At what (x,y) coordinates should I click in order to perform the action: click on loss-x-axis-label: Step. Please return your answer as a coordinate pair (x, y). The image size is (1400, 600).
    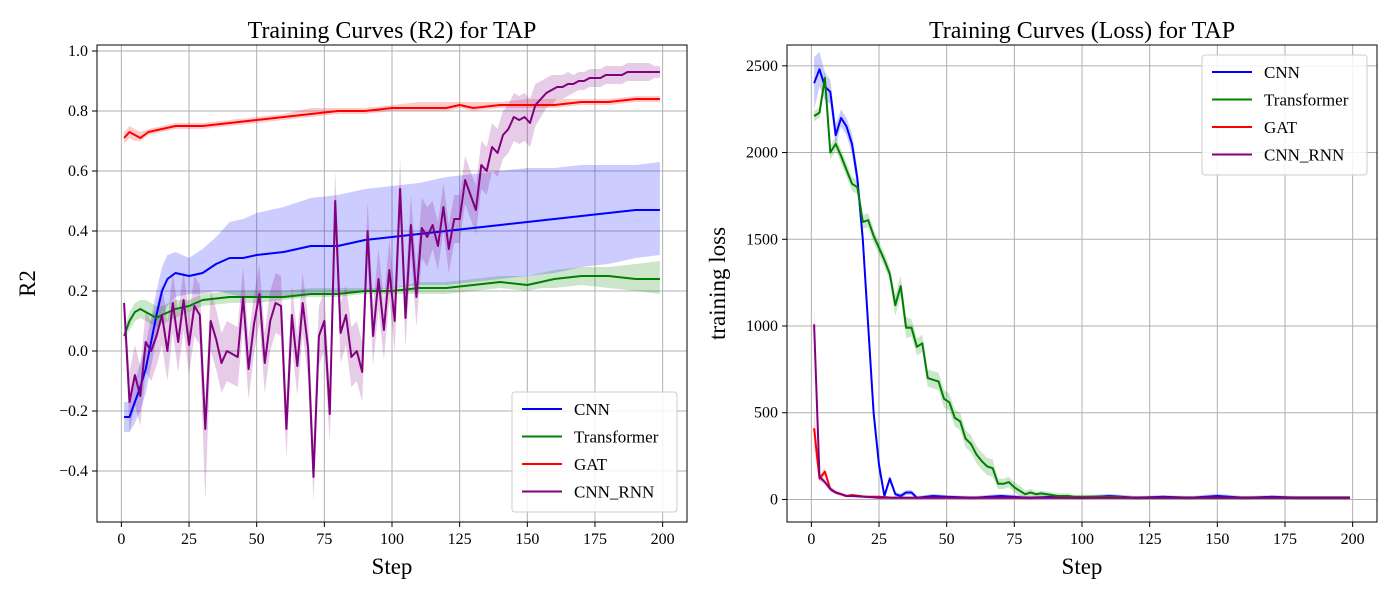
    Looking at the image, I should click on (1082, 566).